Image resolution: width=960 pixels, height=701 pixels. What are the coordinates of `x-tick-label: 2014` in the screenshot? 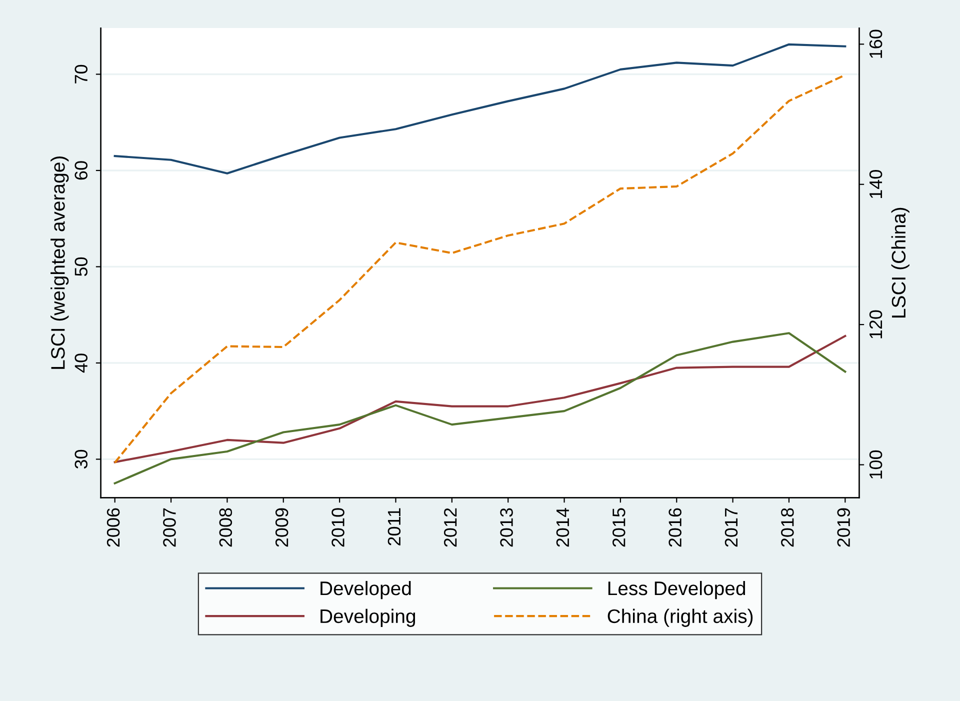 It's located at (563, 527).